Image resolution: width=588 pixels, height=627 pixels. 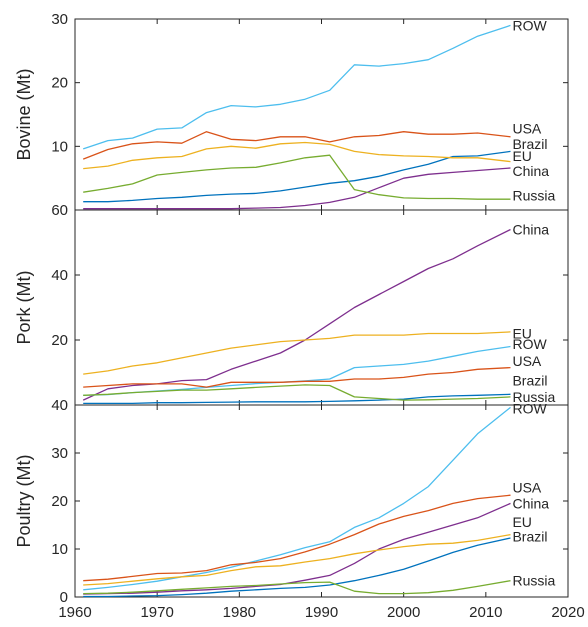 What do you see at coordinates (74, 612) in the screenshot?
I see `x-tick-label: 1960` at bounding box center [74, 612].